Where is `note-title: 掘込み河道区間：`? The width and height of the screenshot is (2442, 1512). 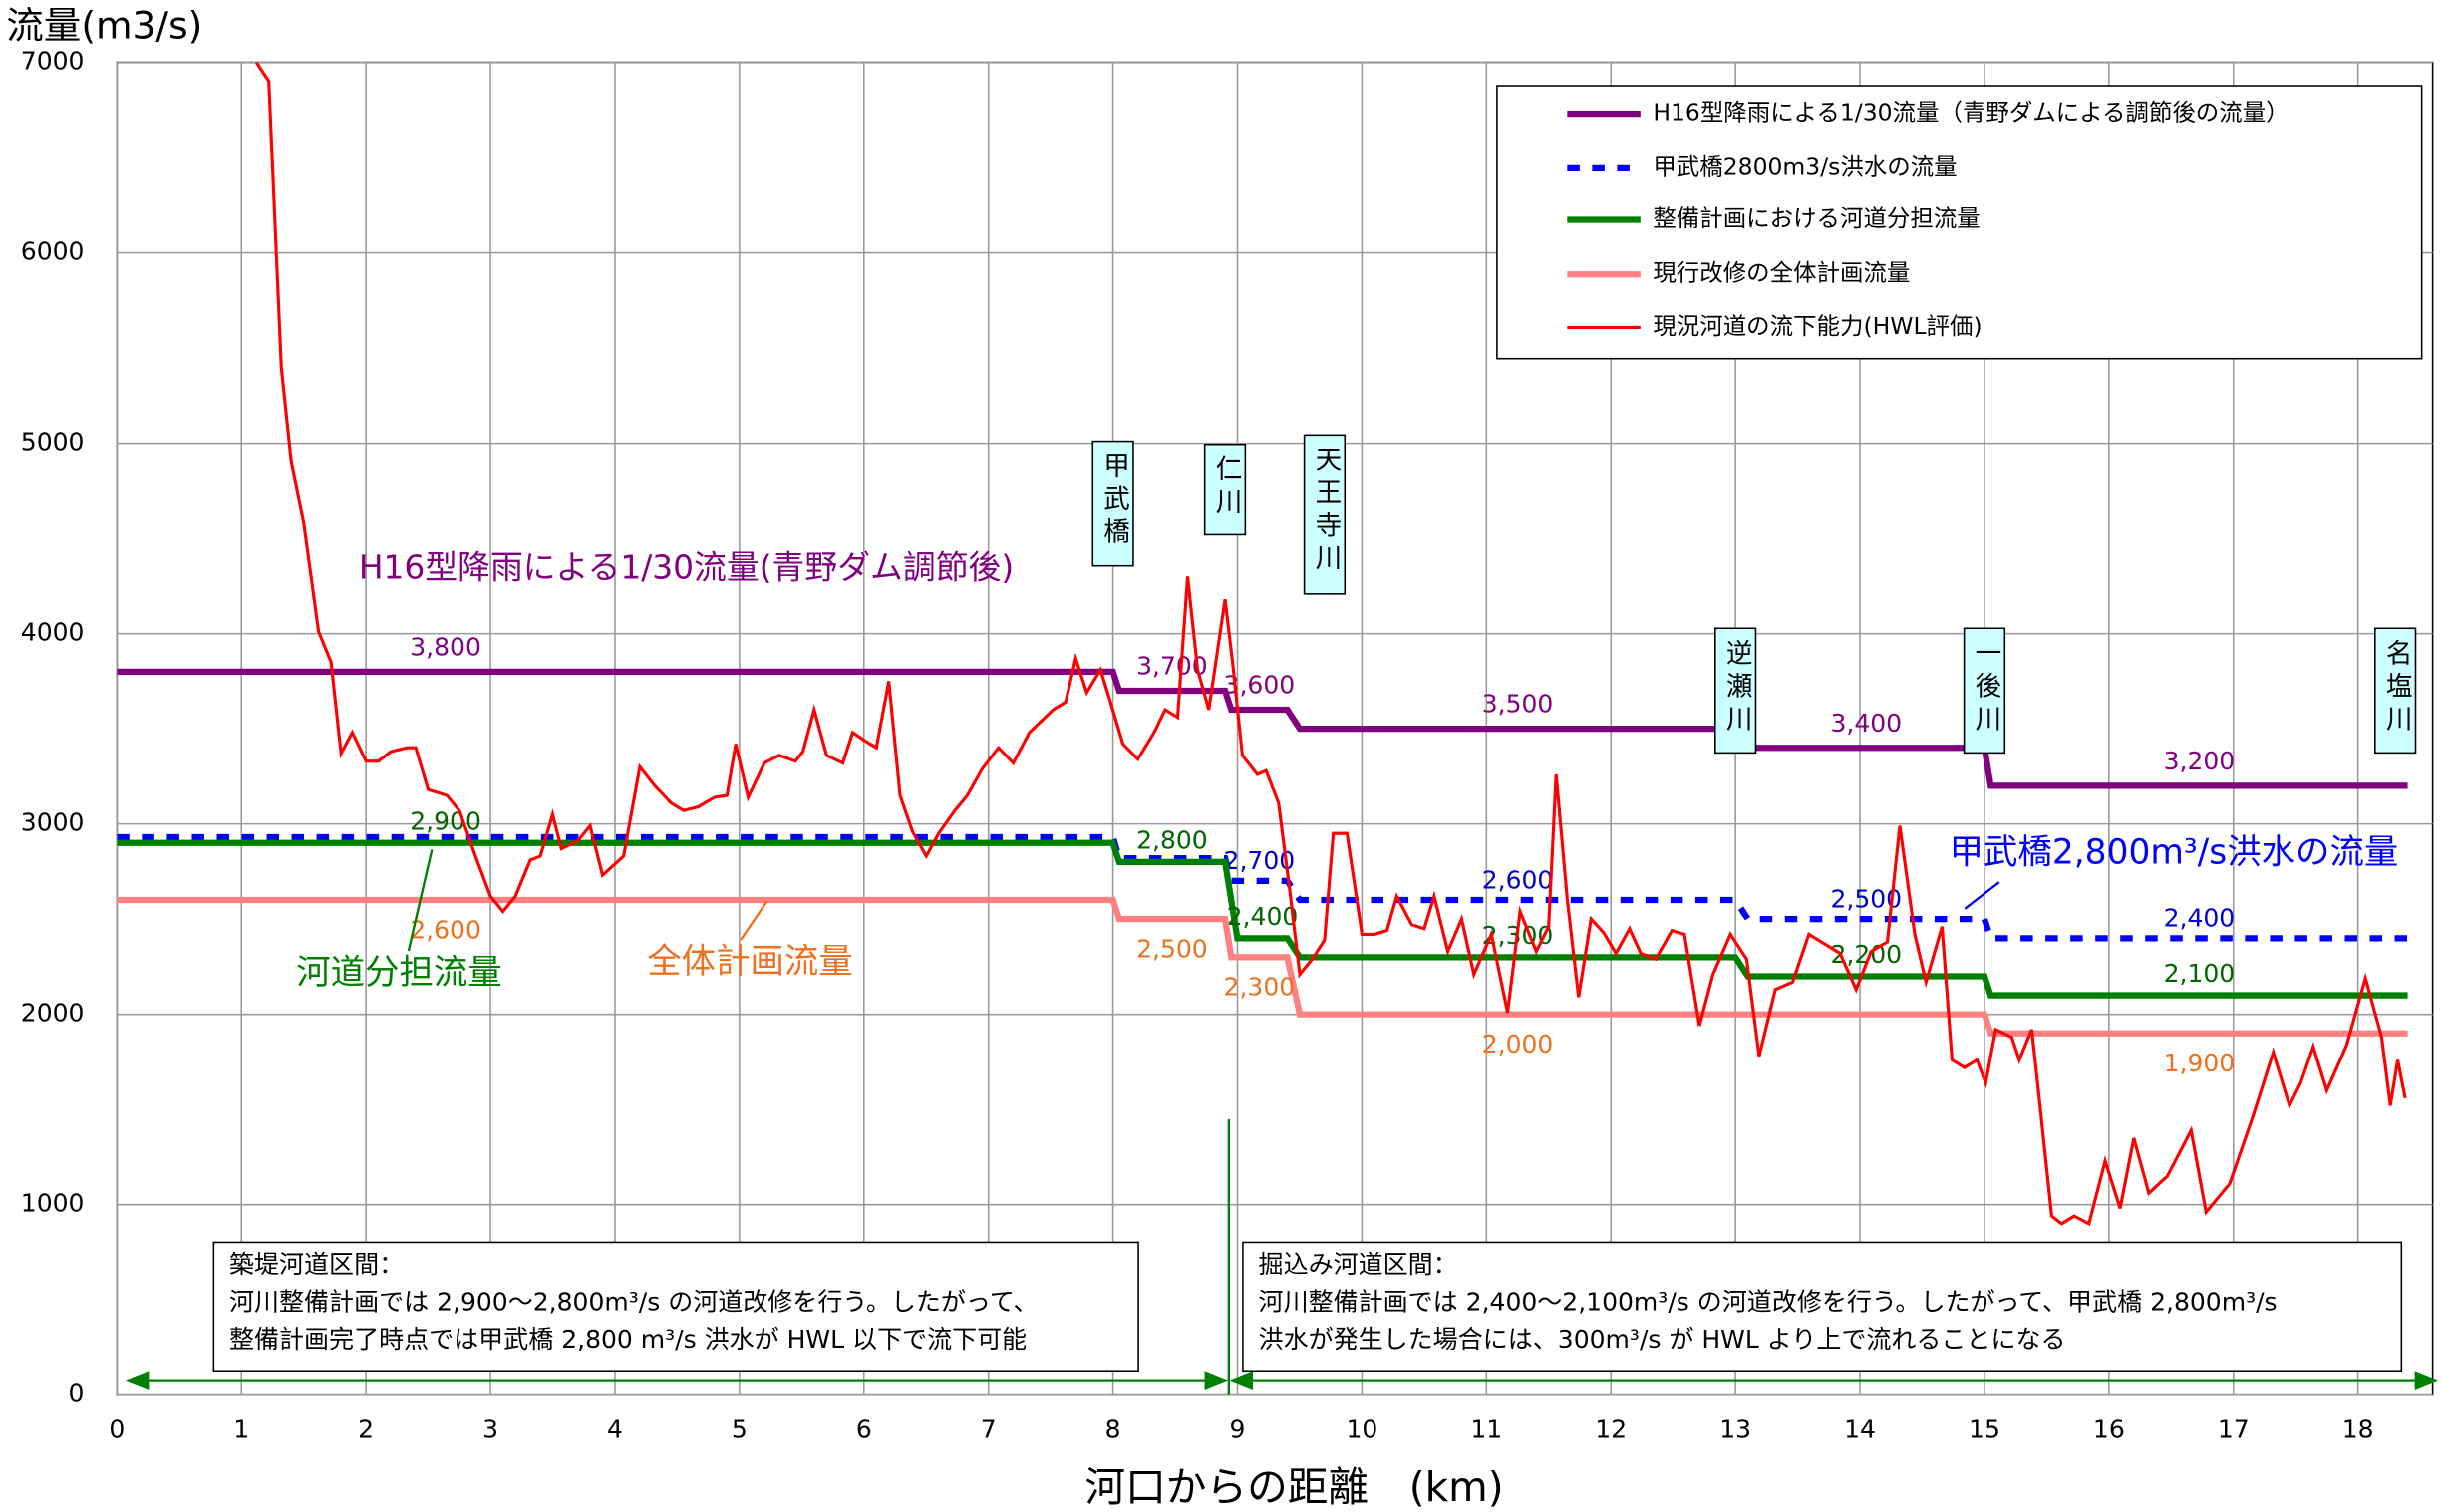
note-title: 掘込み河道区間： is located at coordinates (1358, 1265).